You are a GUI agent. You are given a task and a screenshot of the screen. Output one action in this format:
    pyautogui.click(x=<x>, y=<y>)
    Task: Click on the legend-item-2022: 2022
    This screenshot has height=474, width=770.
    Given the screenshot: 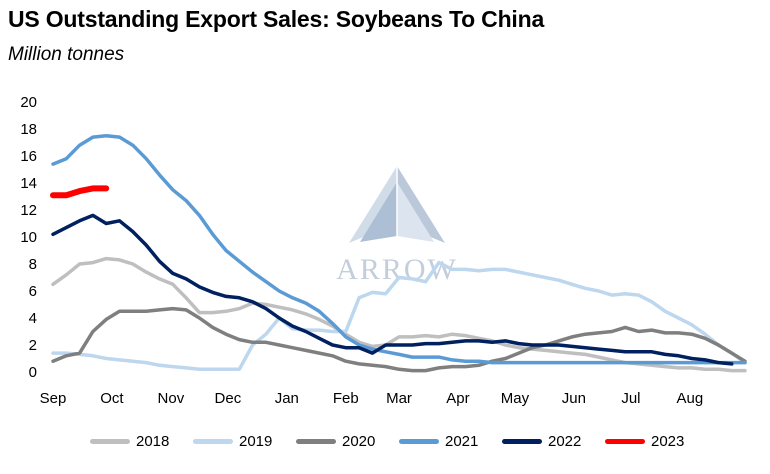 What is the action you would take?
    pyautogui.click(x=541, y=441)
    